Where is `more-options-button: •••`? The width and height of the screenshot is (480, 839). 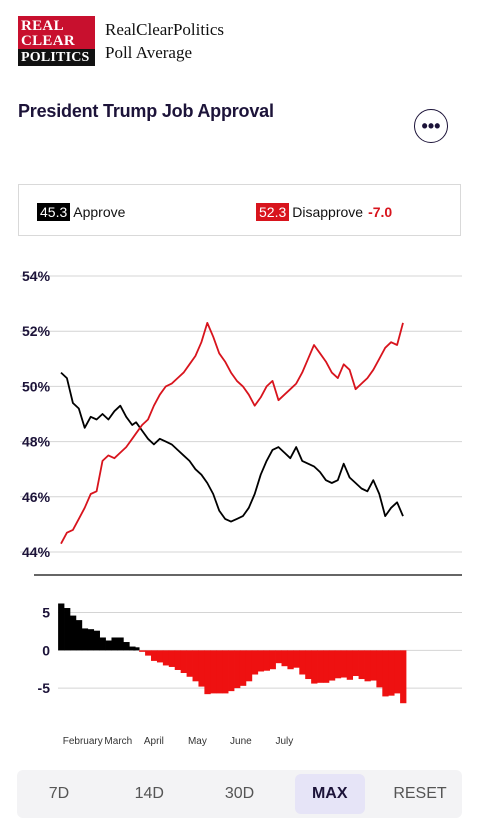
more-options-button: ••• is located at coordinates (431, 126).